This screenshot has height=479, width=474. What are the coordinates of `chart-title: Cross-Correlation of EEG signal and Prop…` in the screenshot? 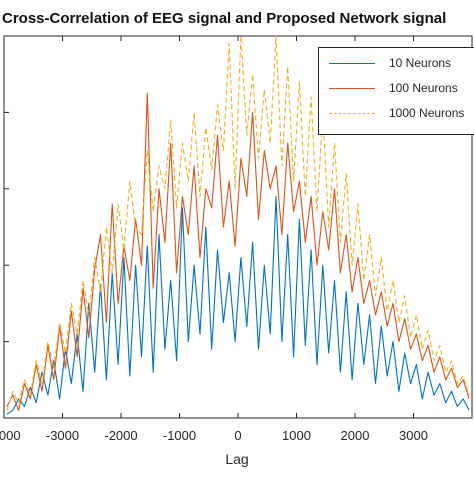 It's located at (224, 18).